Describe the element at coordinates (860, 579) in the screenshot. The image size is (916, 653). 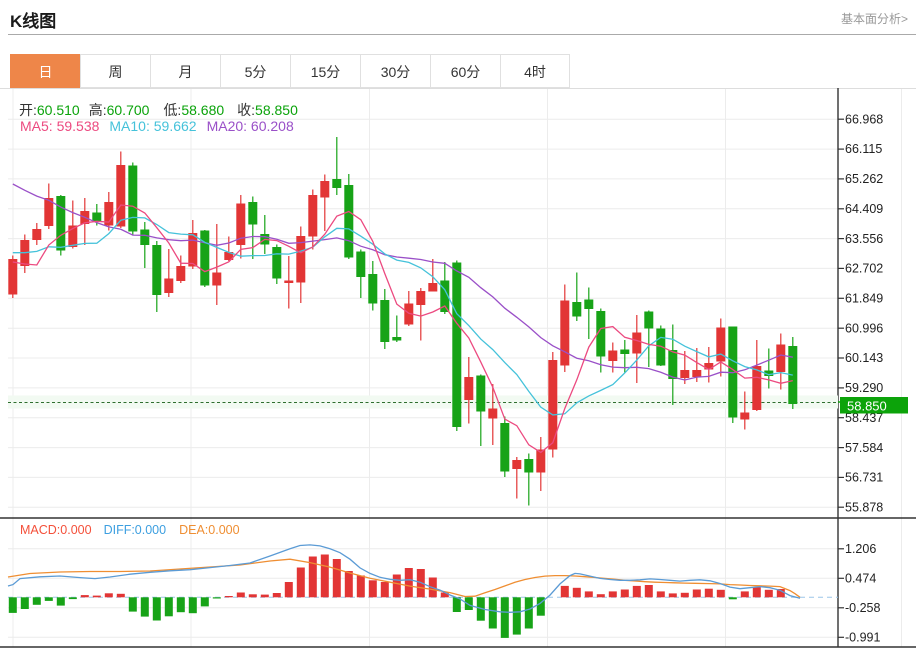
I see `svg-text: 0.474` at that location.